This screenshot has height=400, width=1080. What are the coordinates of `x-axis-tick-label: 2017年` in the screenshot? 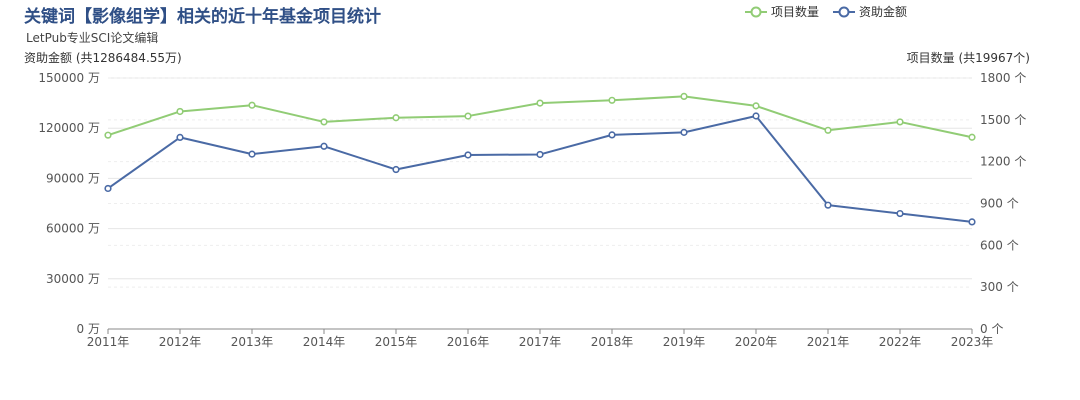 It's located at (540, 342).